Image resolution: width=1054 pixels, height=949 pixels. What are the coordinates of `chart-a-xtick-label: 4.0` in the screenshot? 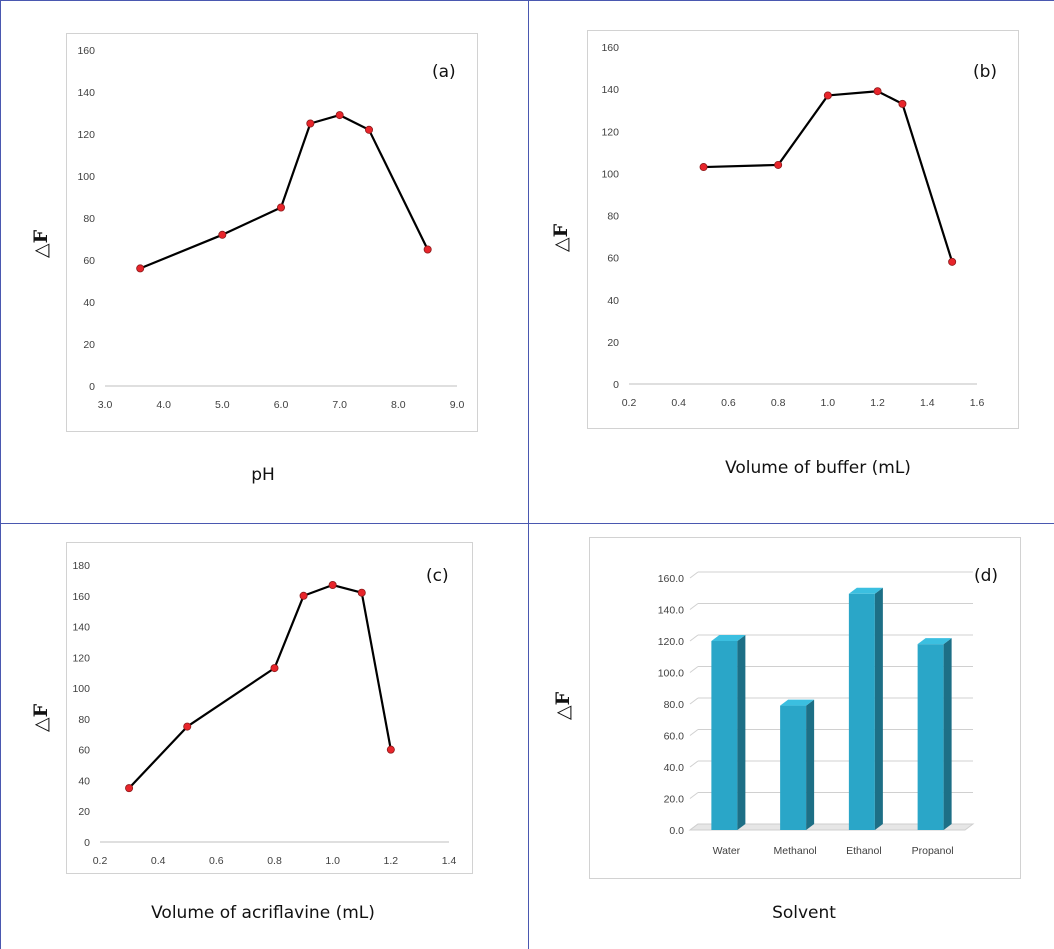 It's located at (163, 405).